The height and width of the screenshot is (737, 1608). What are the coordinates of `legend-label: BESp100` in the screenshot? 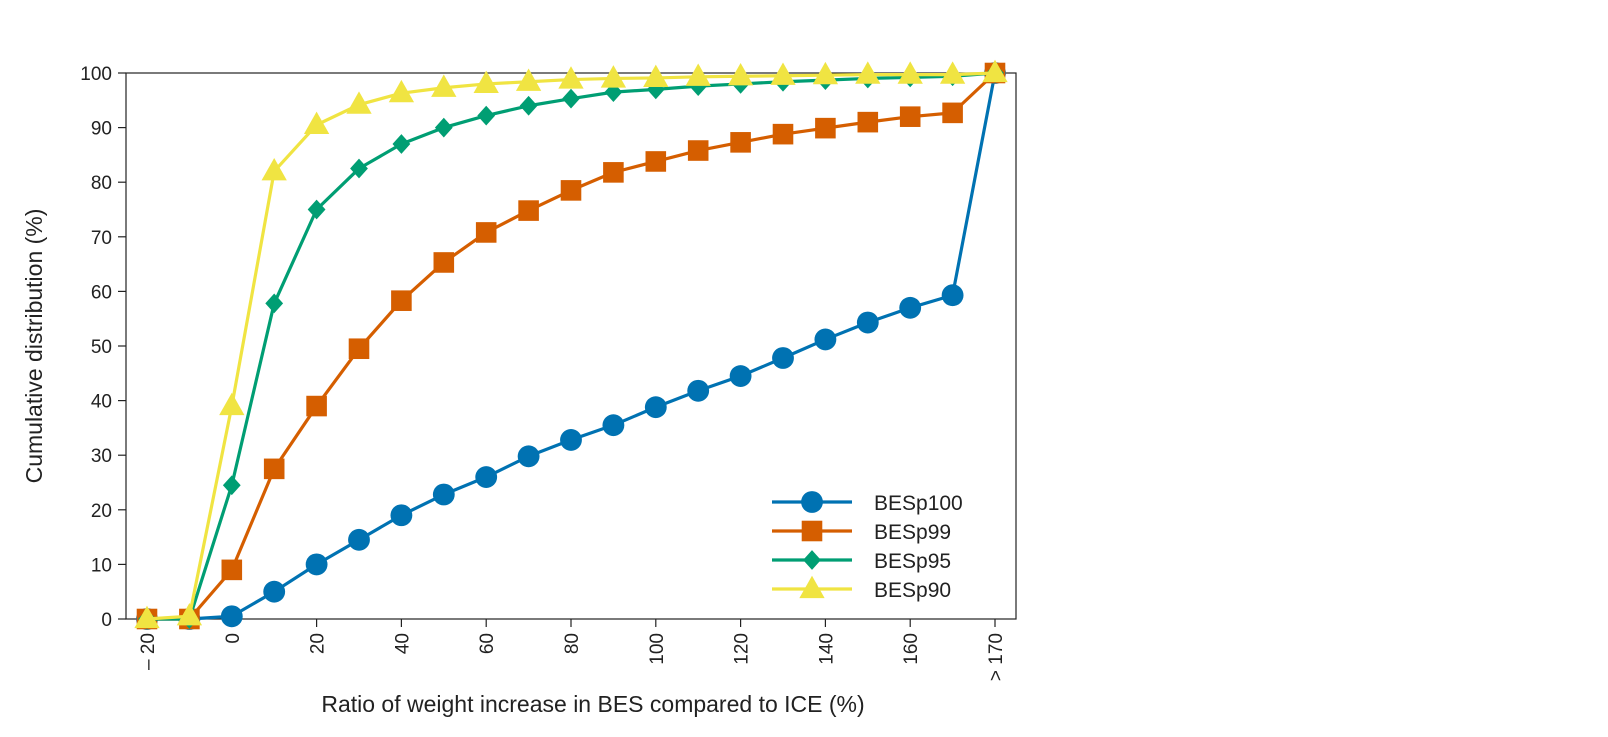 It's located at (918, 503).